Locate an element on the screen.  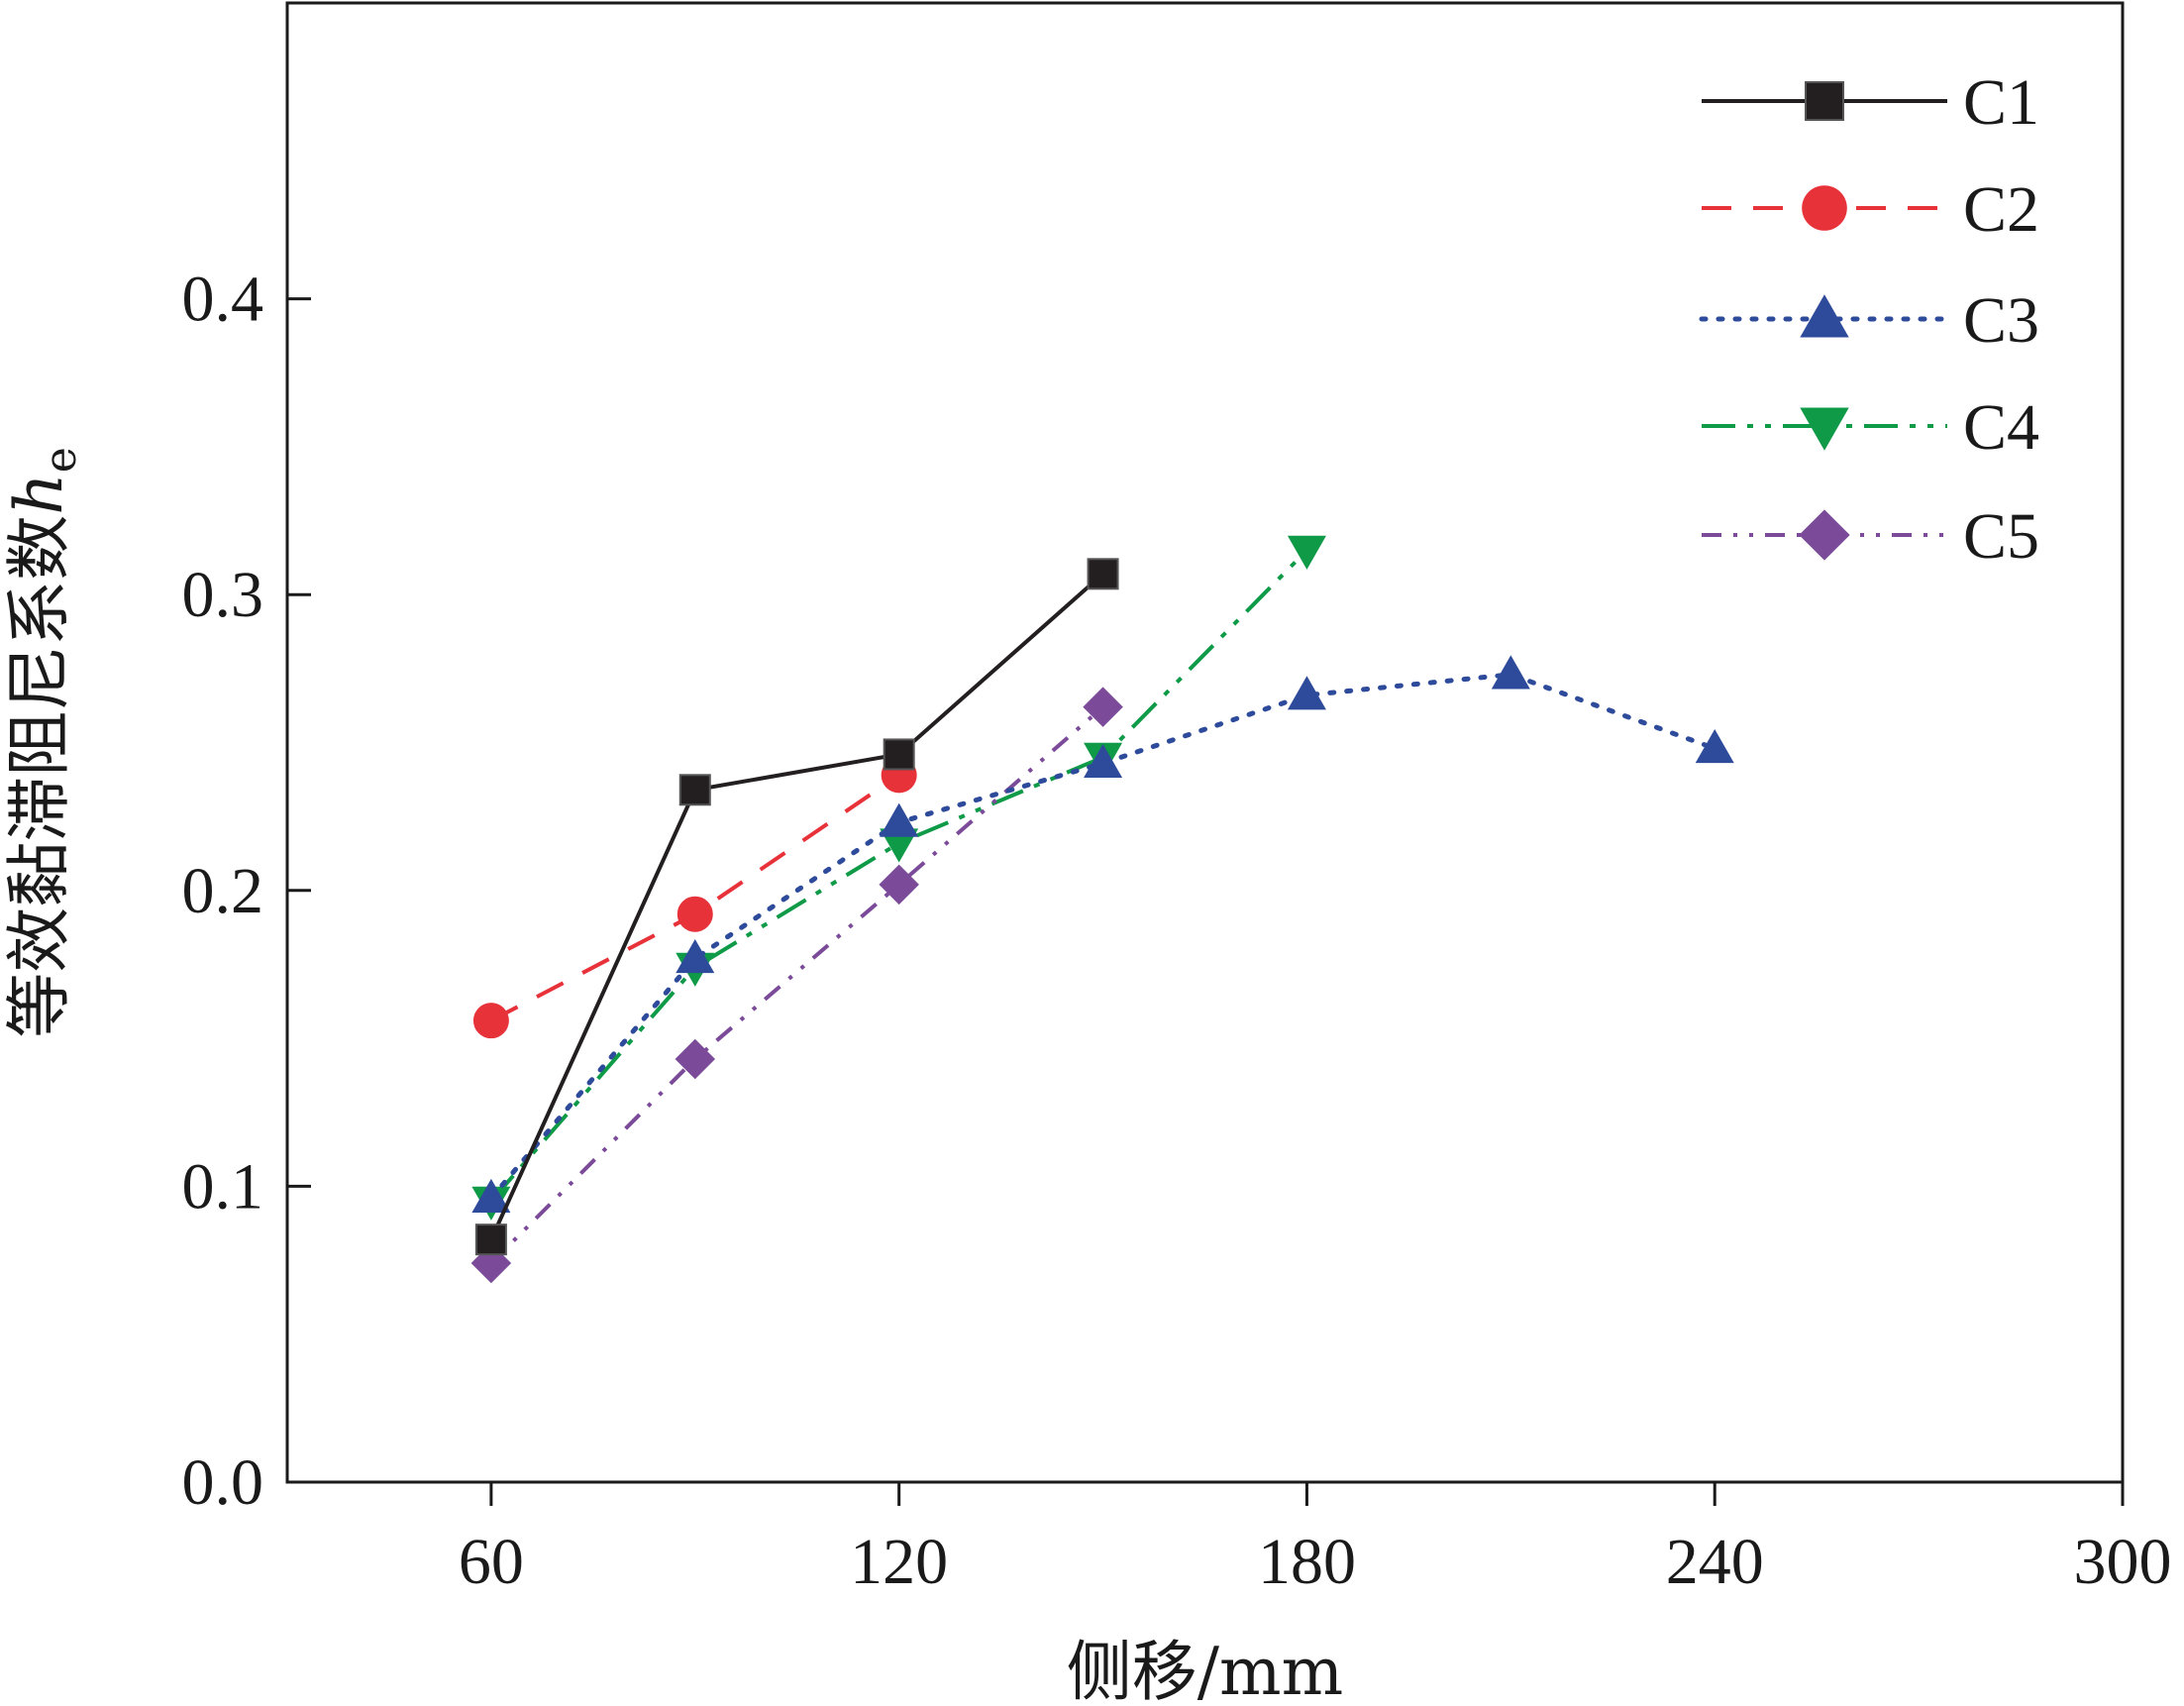
series-C2 is located at coordinates (694, 898).